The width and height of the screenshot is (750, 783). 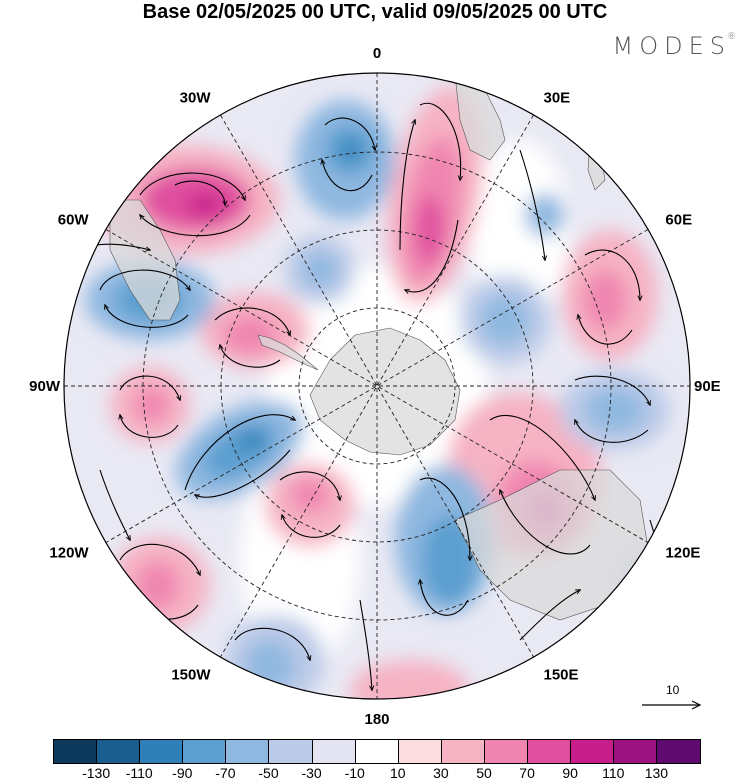 I want to click on colorbar-tick-label: -130, so click(x=96, y=773).